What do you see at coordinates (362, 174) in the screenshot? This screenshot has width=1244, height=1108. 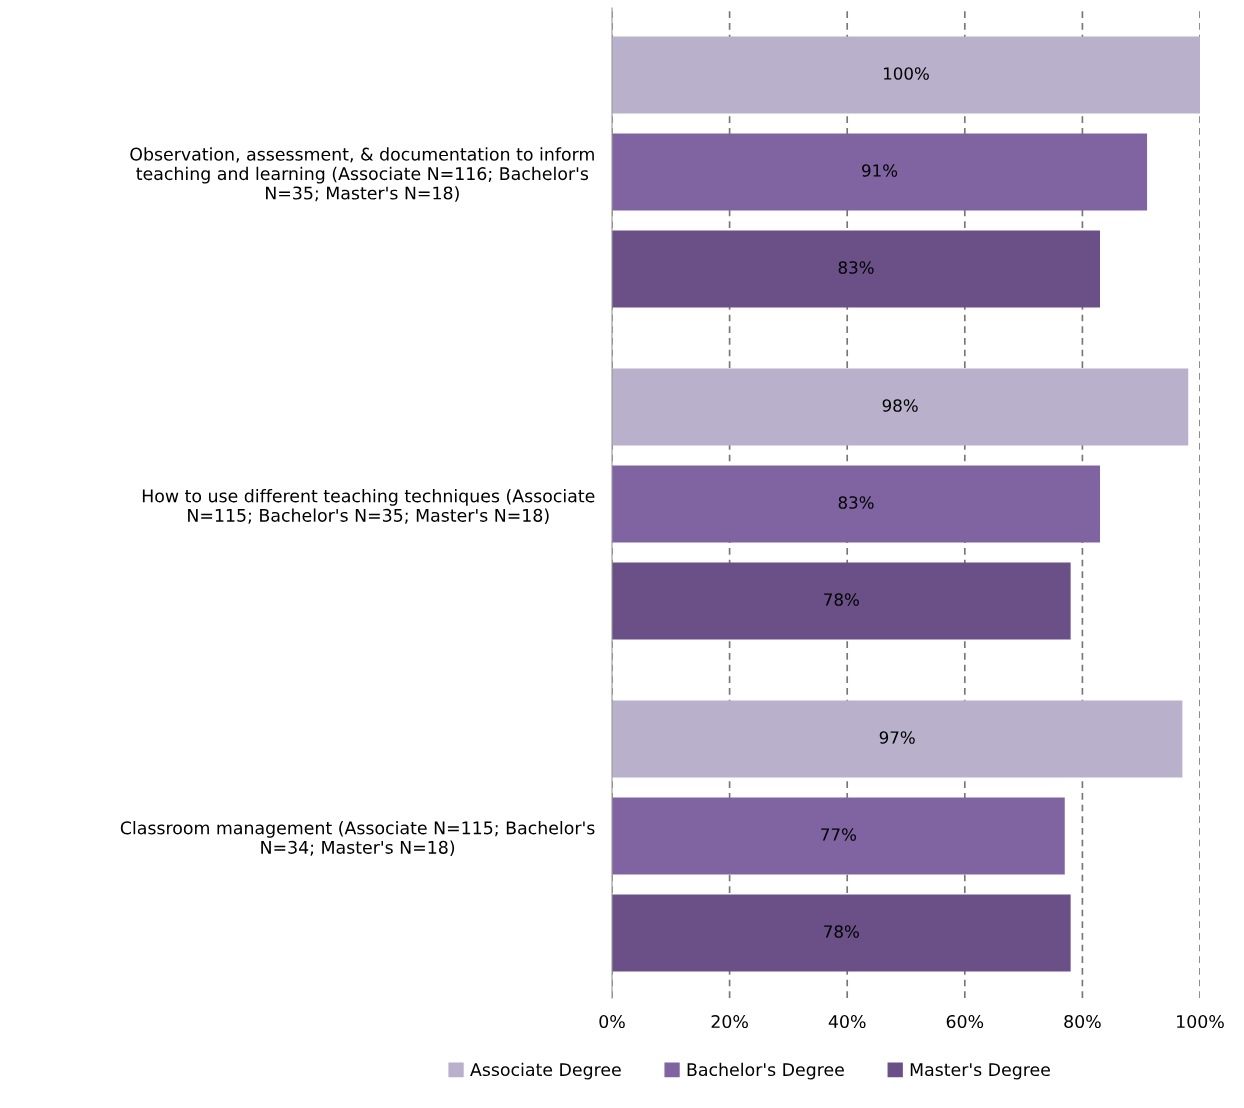 I see `y-tick-label: Observation, assessment, & documentation to inform teaching and learning (Associate N=116; Bachelor's N=35; Master's N=18)` at bounding box center [362, 174].